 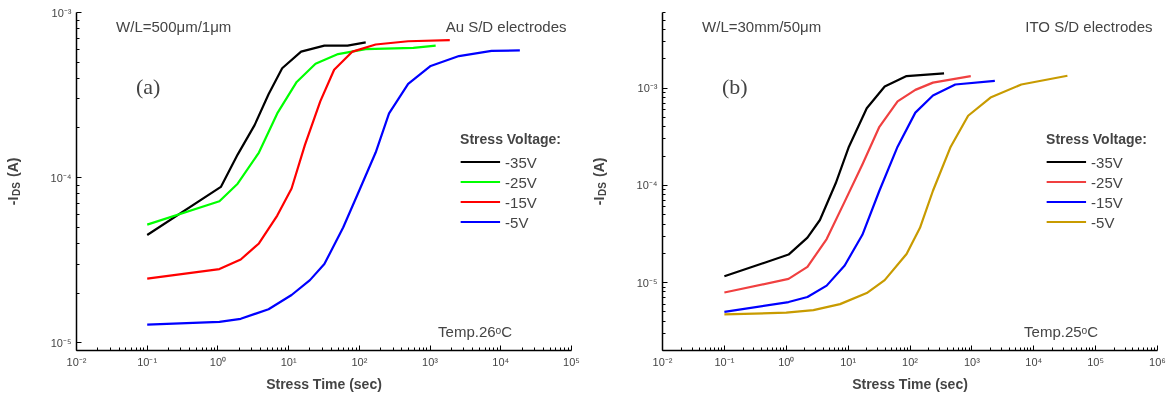 What do you see at coordinates (1061, 332) in the screenshot?
I see `annotation: Temp.25ᵒC` at bounding box center [1061, 332].